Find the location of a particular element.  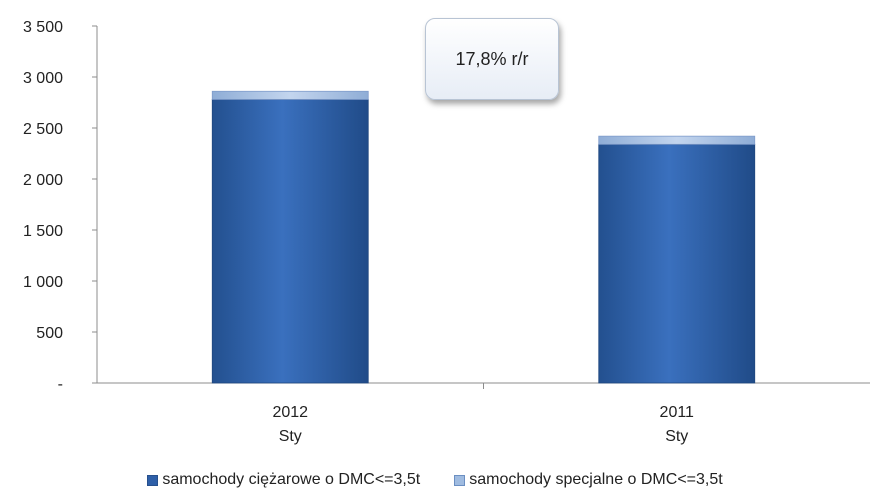

y-tick-label: 3 500 is located at coordinates (43, 27).